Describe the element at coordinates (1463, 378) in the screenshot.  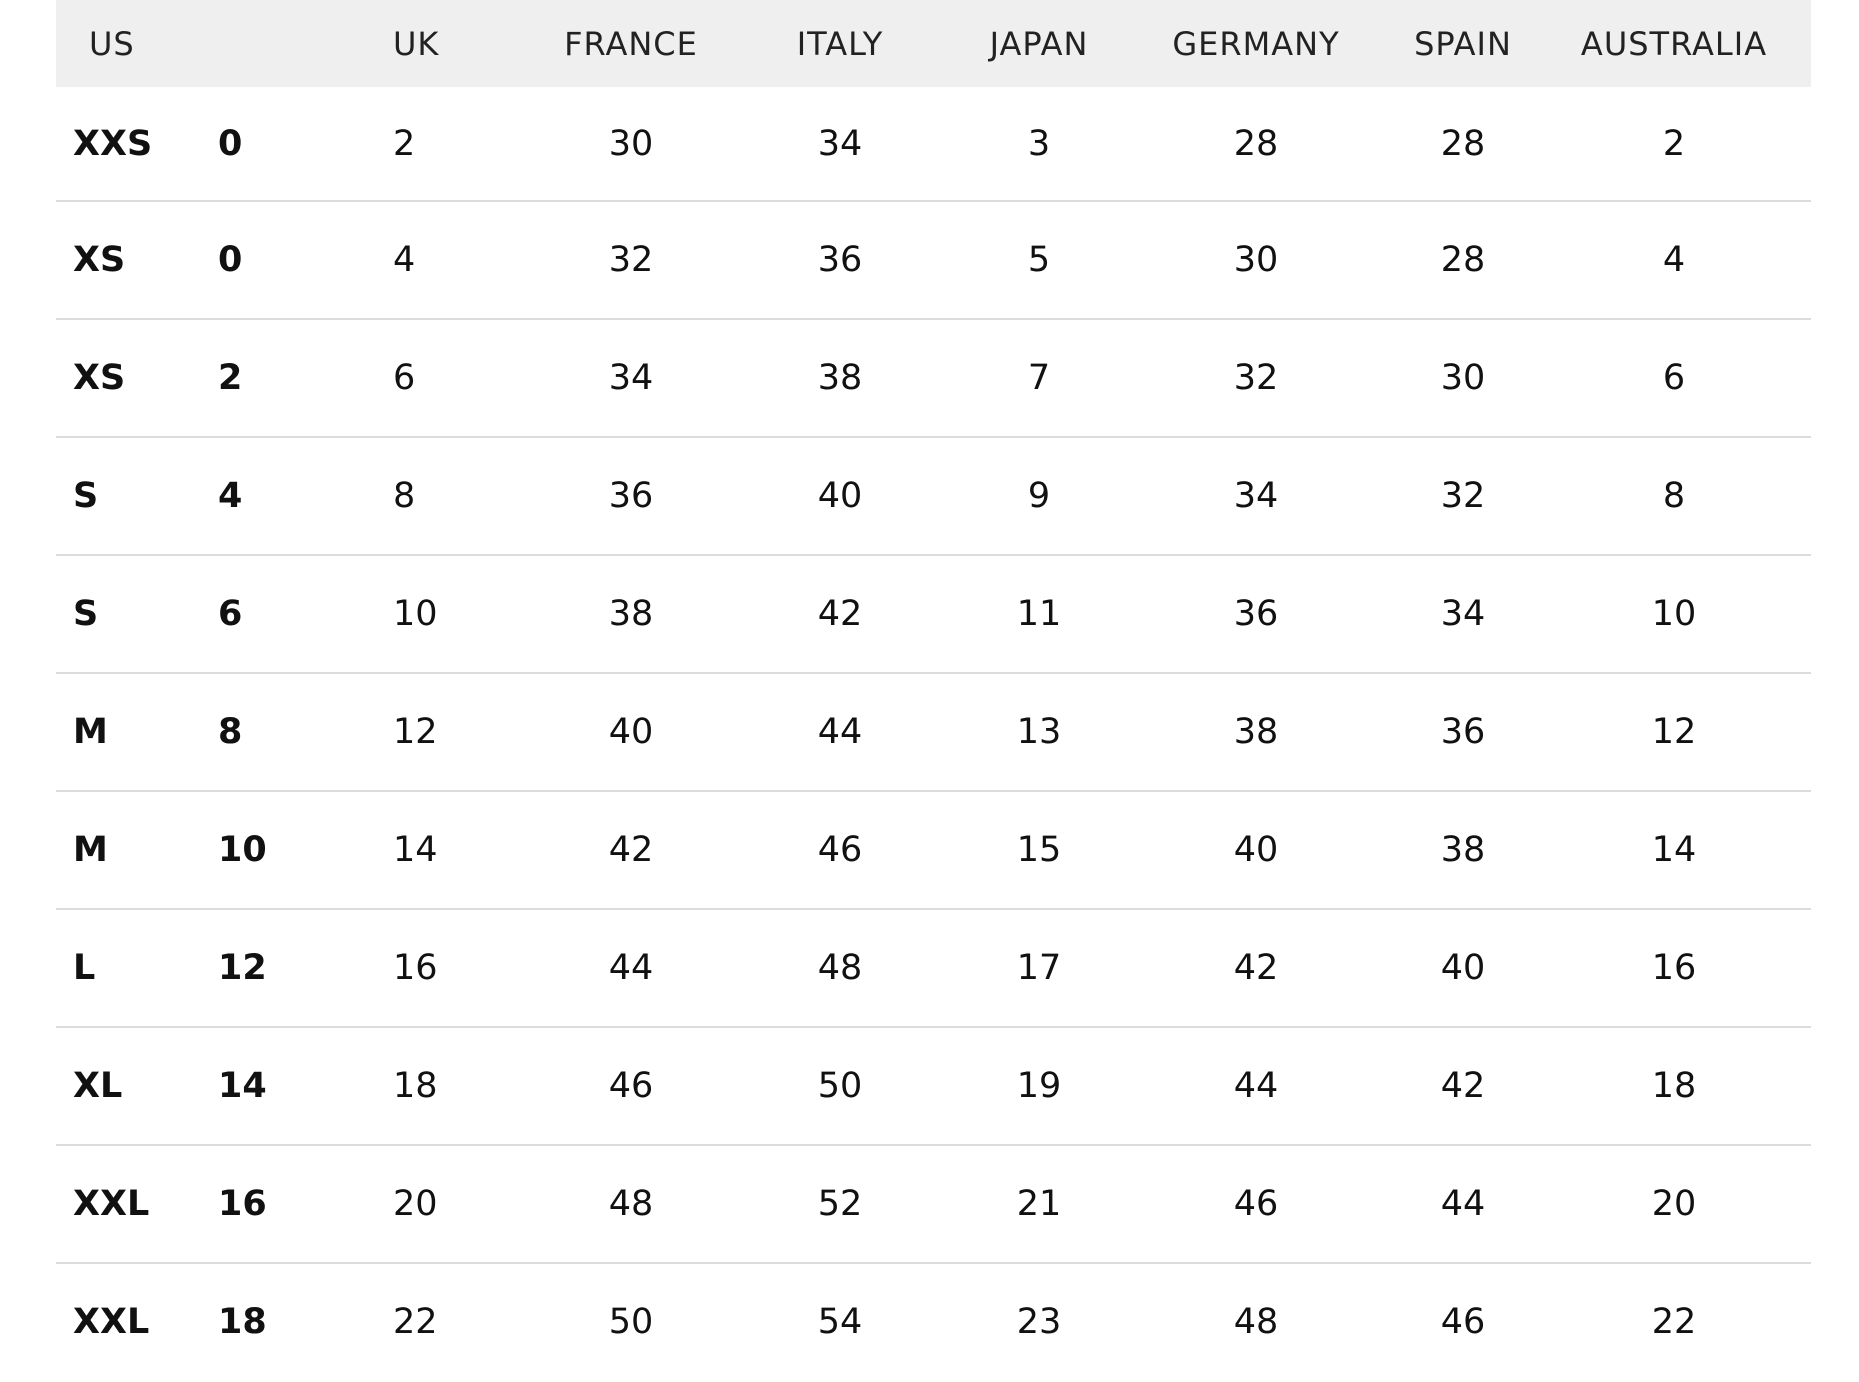
I see `cell-spain: 30` at that location.